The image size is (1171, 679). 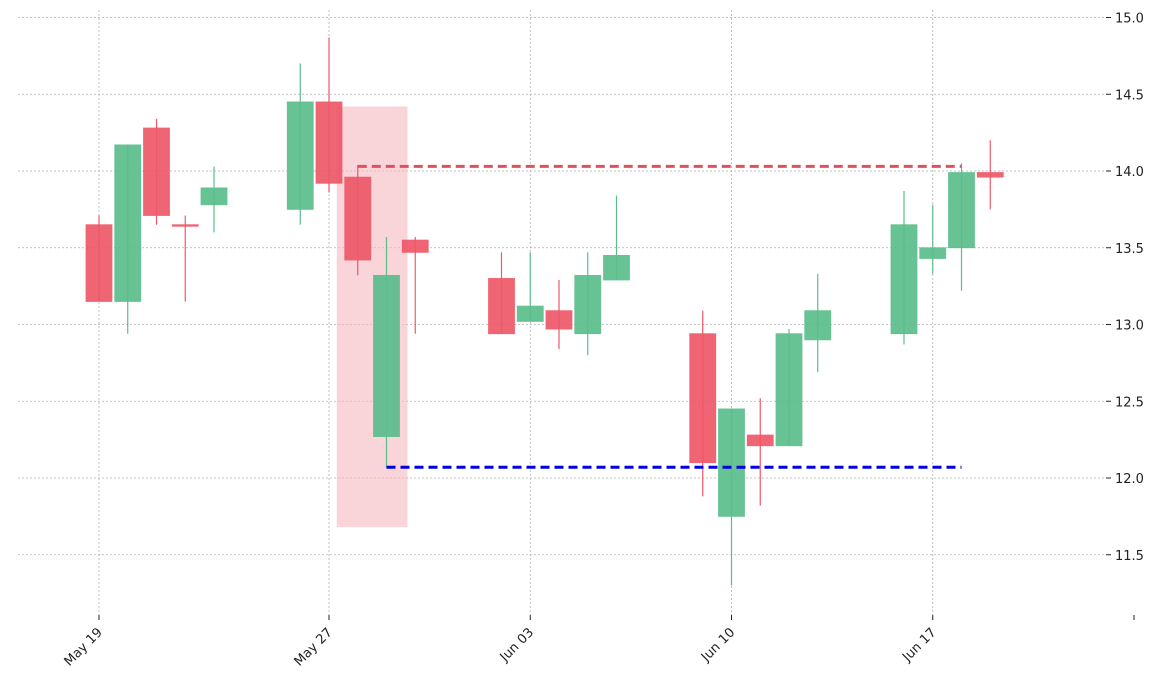 I want to click on y-tick-label: 15.0, so click(x=1129, y=19).